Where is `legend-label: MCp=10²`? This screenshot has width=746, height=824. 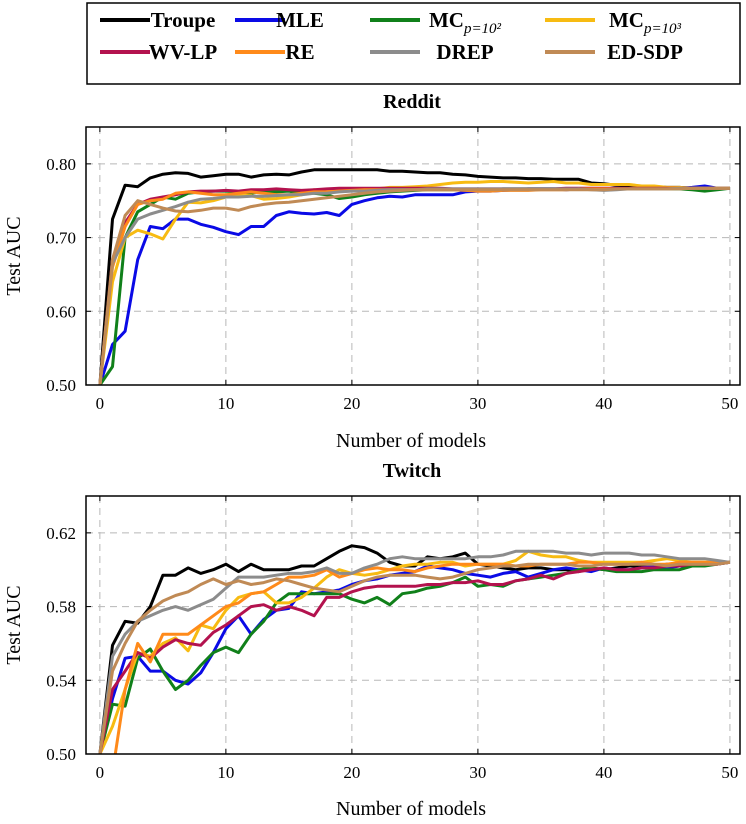
legend-label: MCp=10² is located at coordinates (465, 22).